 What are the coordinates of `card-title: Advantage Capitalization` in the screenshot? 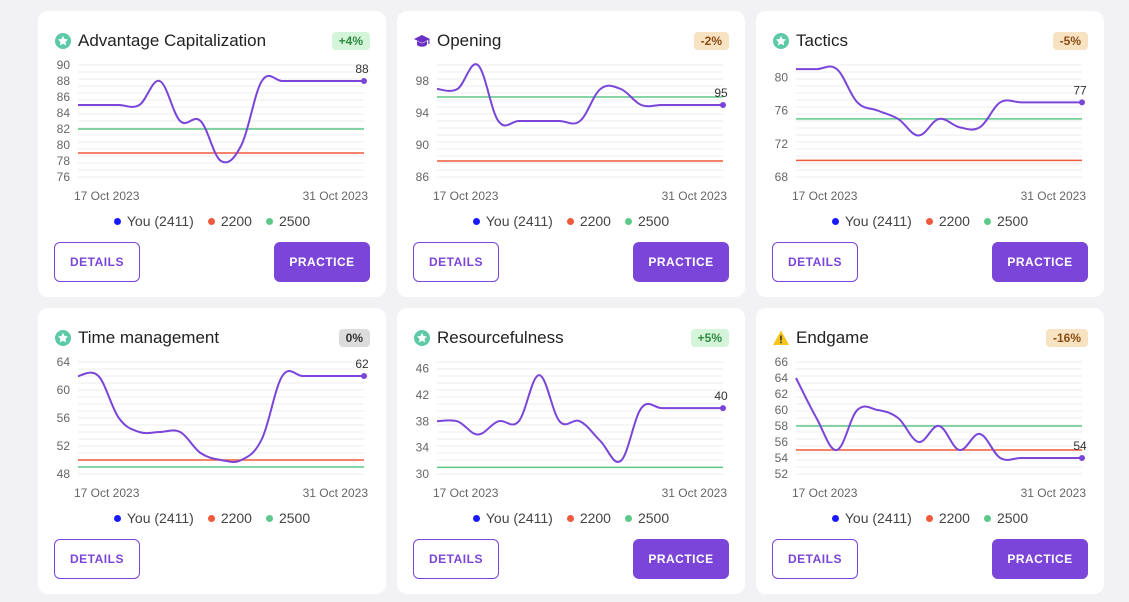 It's located at (172, 40).